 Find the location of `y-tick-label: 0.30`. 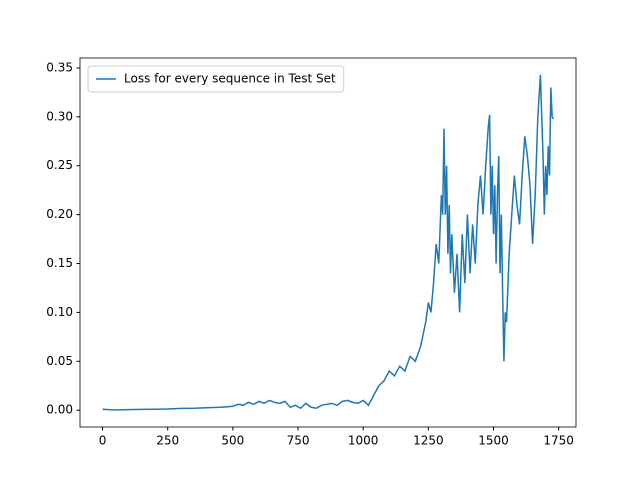

y-tick-label: 0.30 is located at coordinates (59, 116).